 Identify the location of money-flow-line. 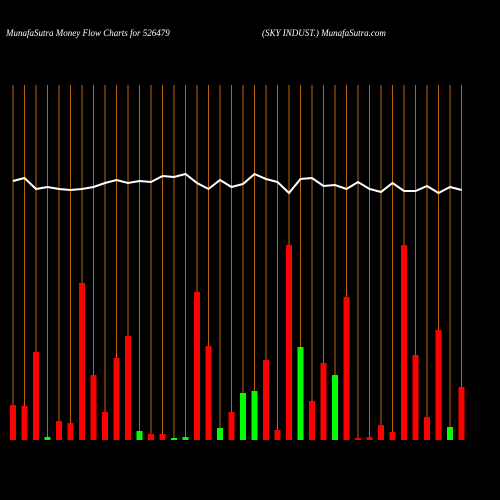
(237, 183).